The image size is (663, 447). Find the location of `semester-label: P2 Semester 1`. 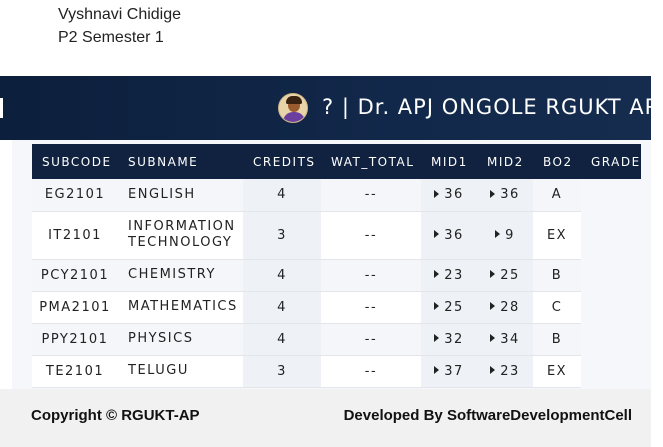

semester-label: P2 Semester 1 is located at coordinates (111, 37).